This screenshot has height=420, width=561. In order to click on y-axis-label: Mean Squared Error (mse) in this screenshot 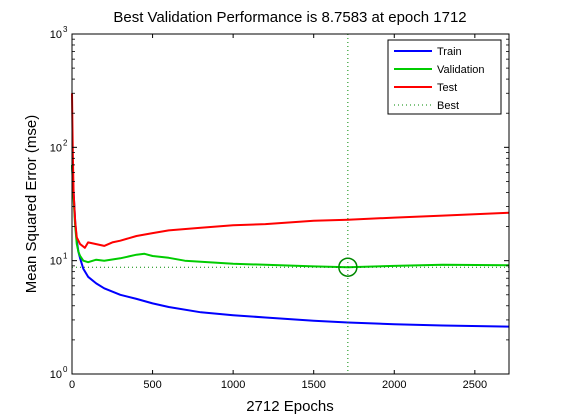, I will do `click(31, 204)`.